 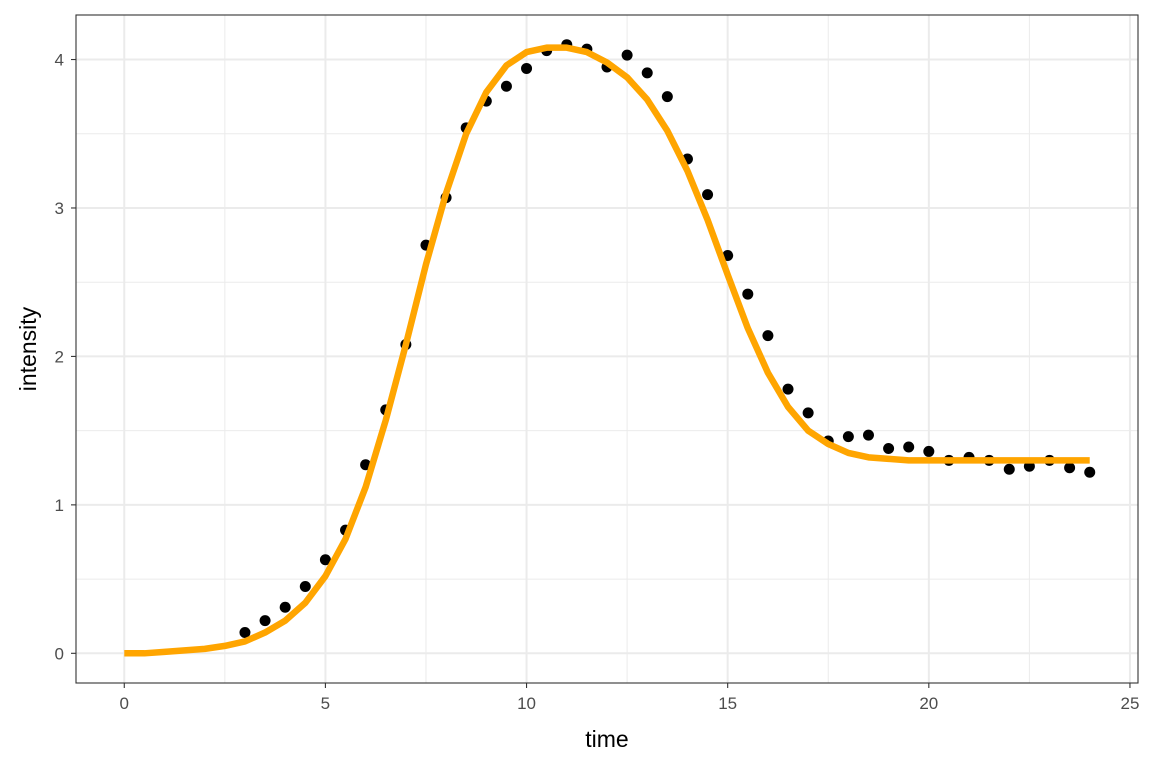 What do you see at coordinates (59, 60) in the screenshot?
I see `y-tick-label: 4` at bounding box center [59, 60].